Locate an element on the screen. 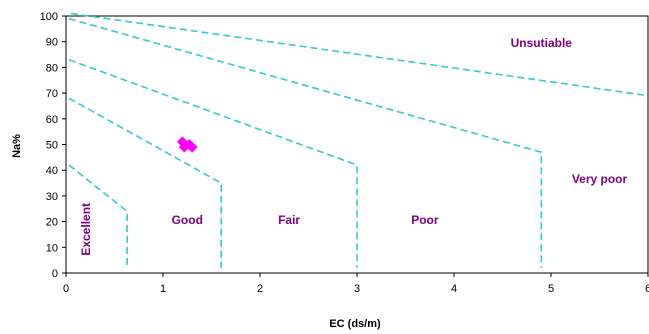 The width and height of the screenshot is (649, 334). zone-label: Unsutiable is located at coordinates (542, 43).